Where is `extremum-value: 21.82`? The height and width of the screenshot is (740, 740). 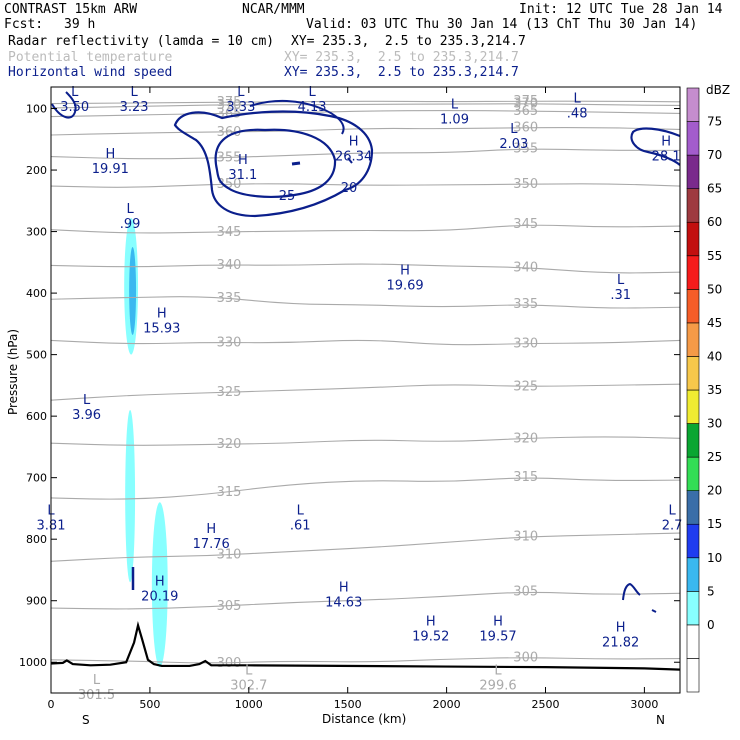 extremum-value: 21.82 is located at coordinates (620, 642).